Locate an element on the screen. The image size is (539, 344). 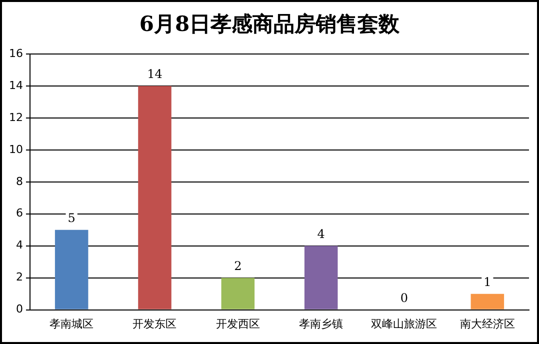
data-label: 14 is located at coordinates (155, 74).